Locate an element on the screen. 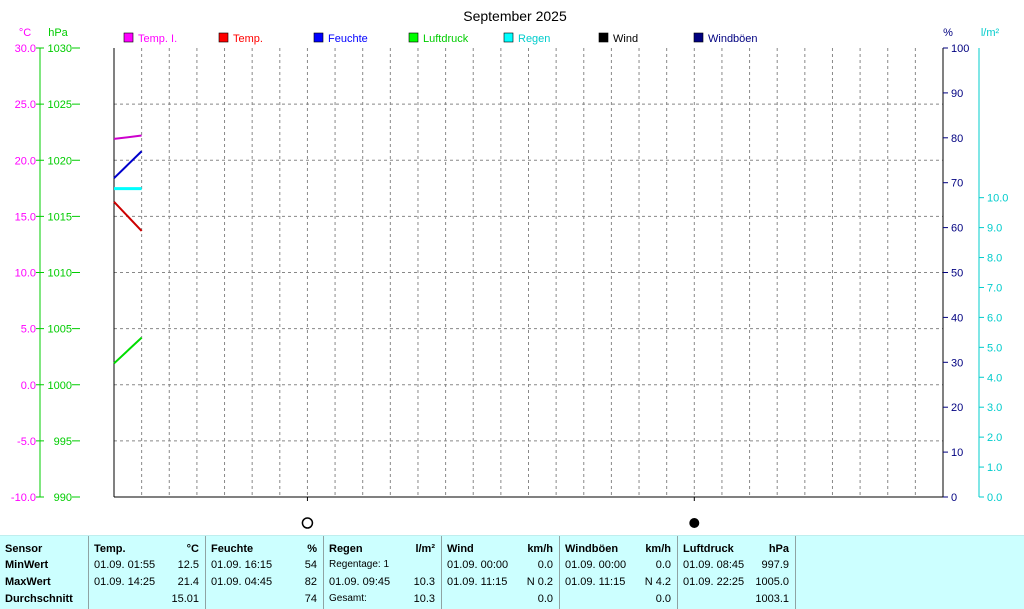  pressure-tick-label: 1010 is located at coordinates (60, 274).